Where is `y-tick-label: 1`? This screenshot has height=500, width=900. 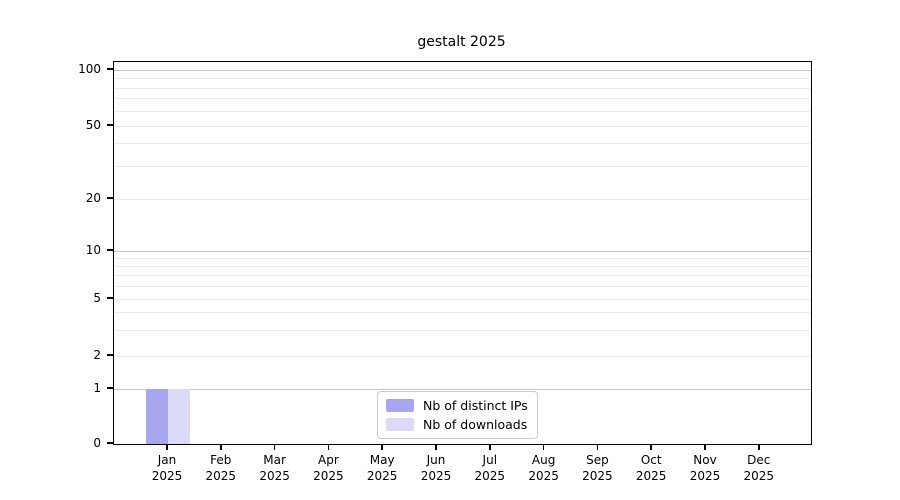 y-tick-label: 1 is located at coordinates (97, 388).